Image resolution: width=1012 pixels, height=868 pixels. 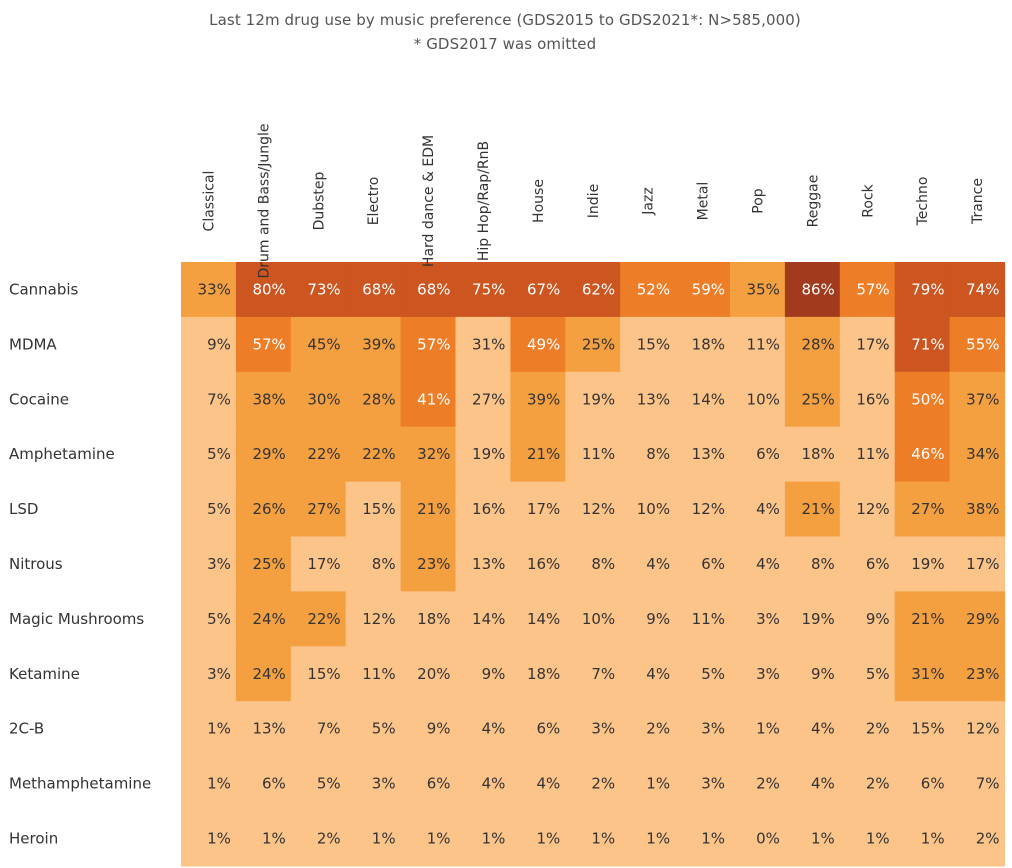 What do you see at coordinates (867, 674) in the screenshot?
I see `heatmap-cell-ketamine-rock` at bounding box center [867, 674].